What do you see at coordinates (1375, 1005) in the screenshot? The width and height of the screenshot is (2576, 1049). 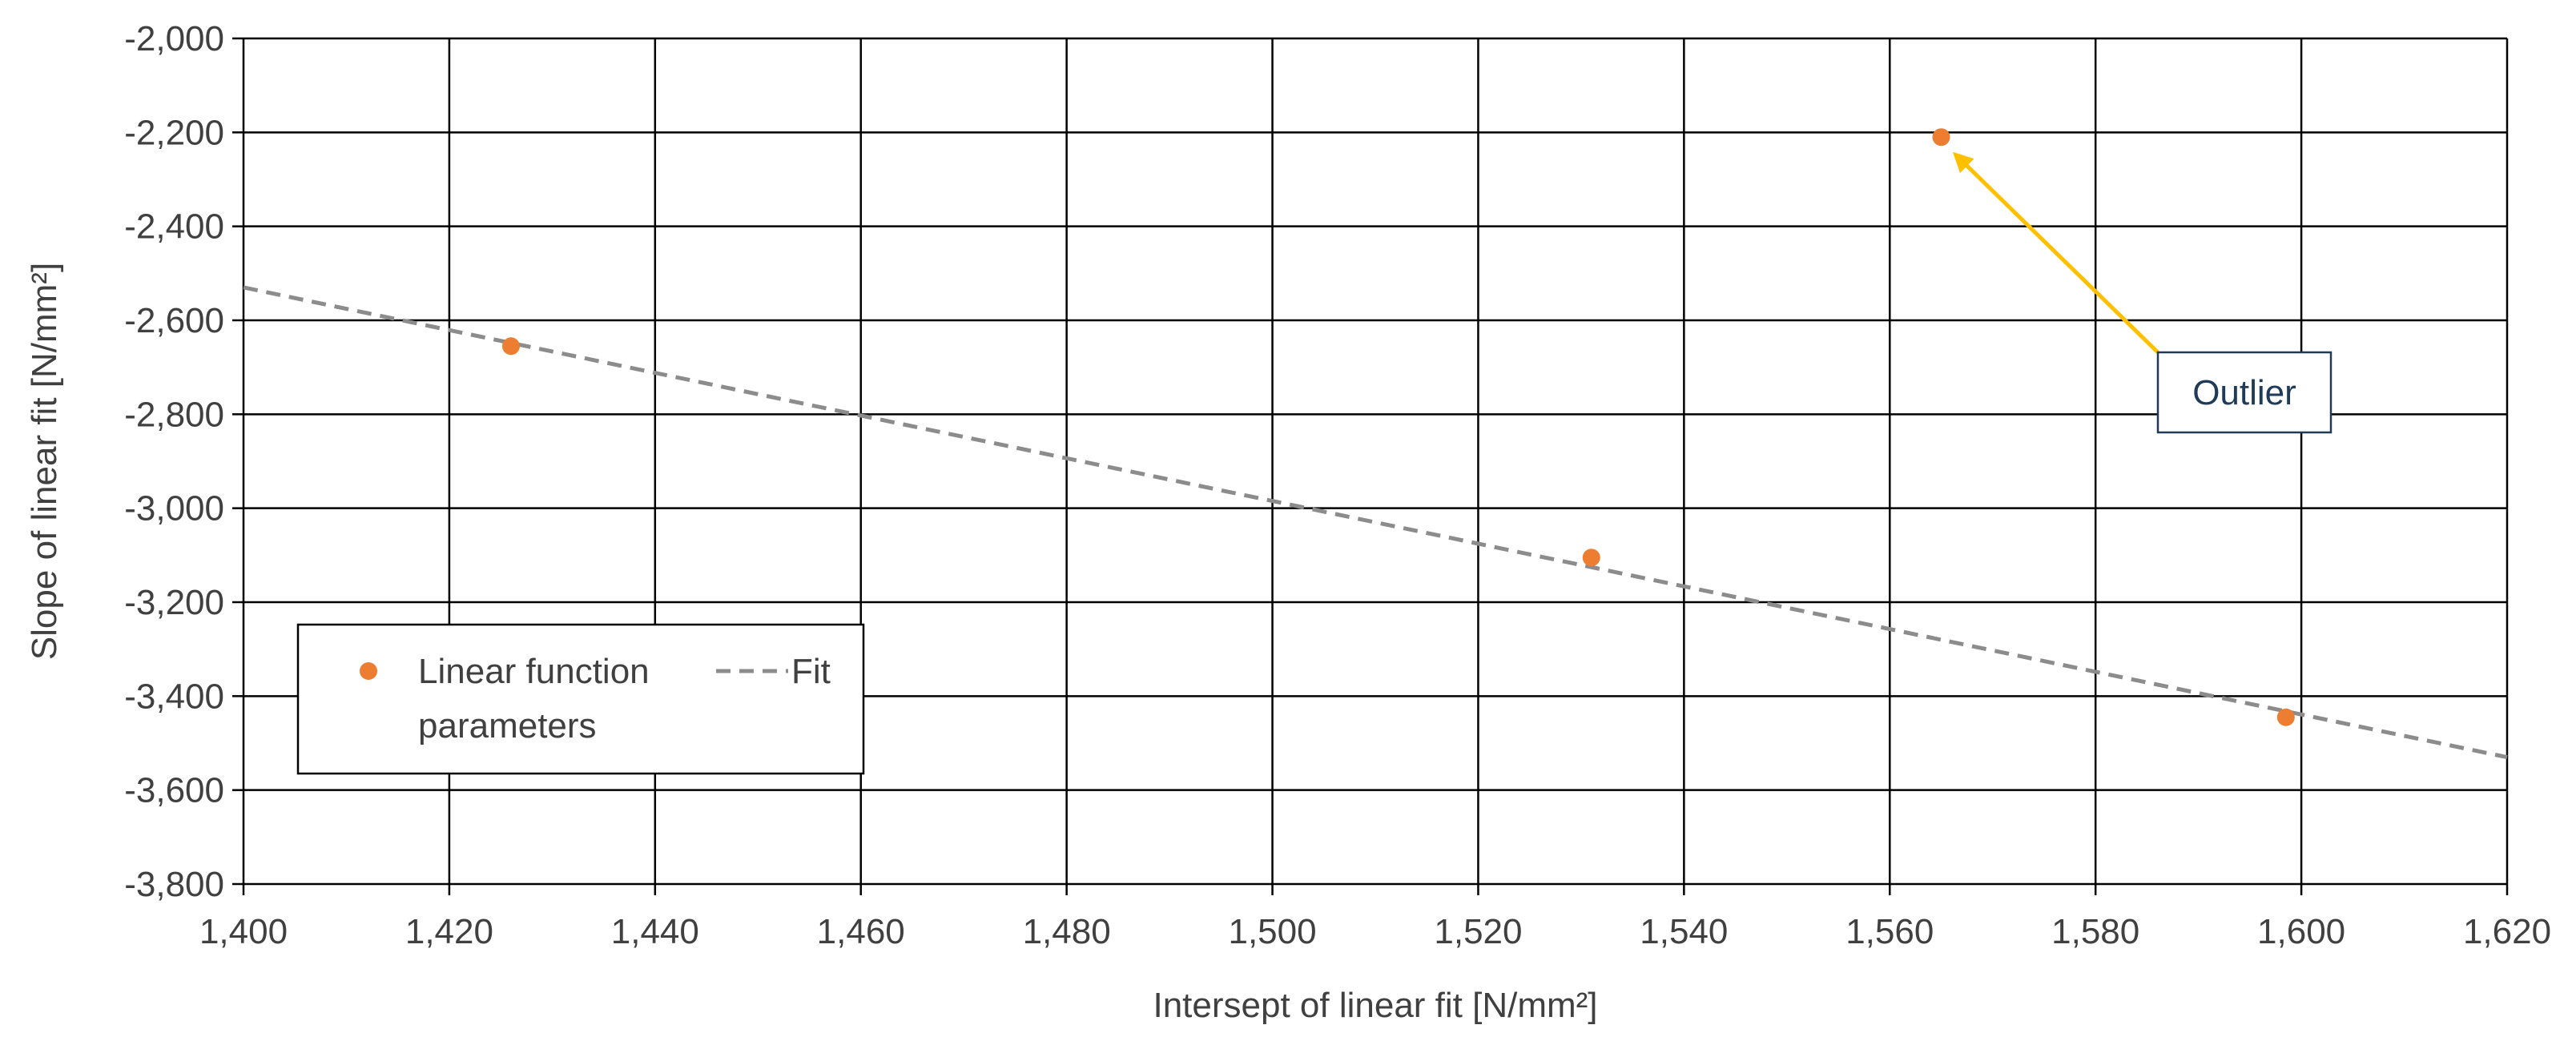 I see `x-axis-title: Intersept of linear fit [N/mm²]` at bounding box center [1375, 1005].